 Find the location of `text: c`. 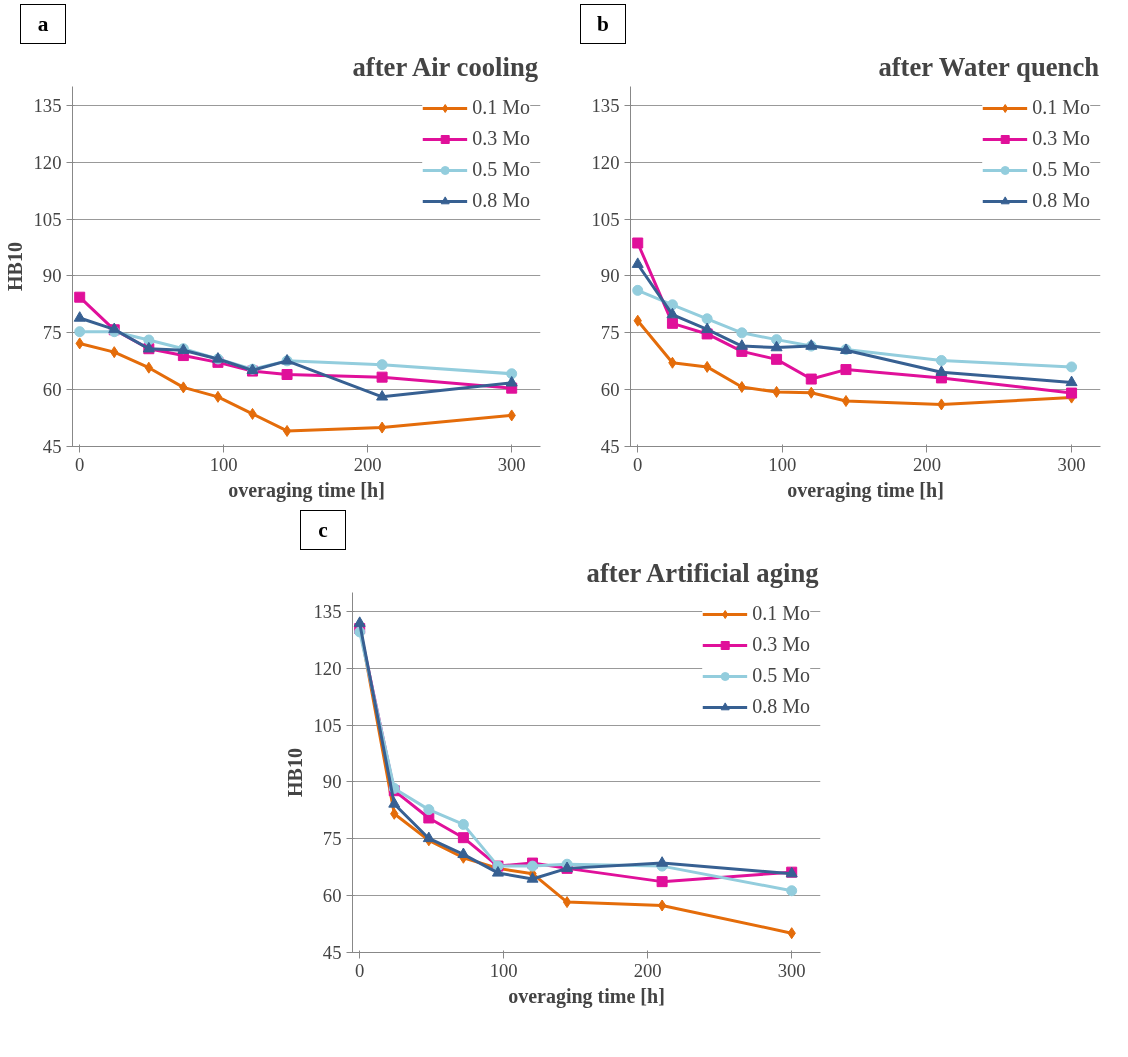

text: c is located at coordinates (323, 530).